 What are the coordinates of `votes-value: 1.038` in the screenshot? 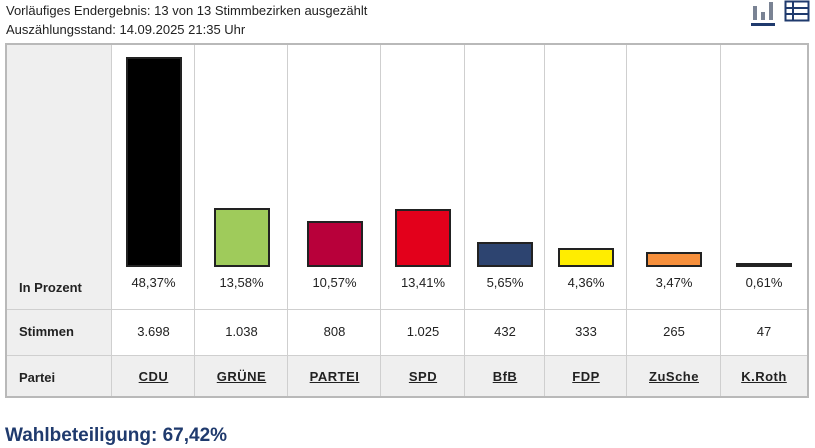 It's located at (241, 331).